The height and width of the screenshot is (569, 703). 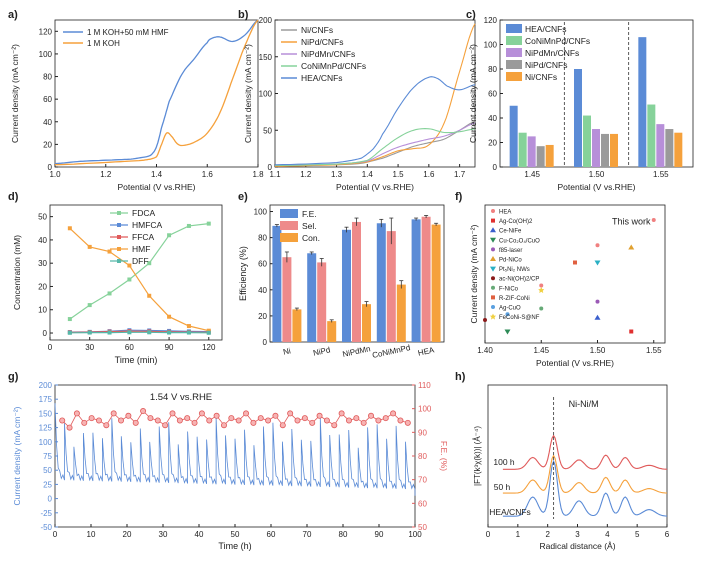 What do you see at coordinates (426, 351) in the screenshot?
I see `x-tick-label: HEA` at bounding box center [426, 351].